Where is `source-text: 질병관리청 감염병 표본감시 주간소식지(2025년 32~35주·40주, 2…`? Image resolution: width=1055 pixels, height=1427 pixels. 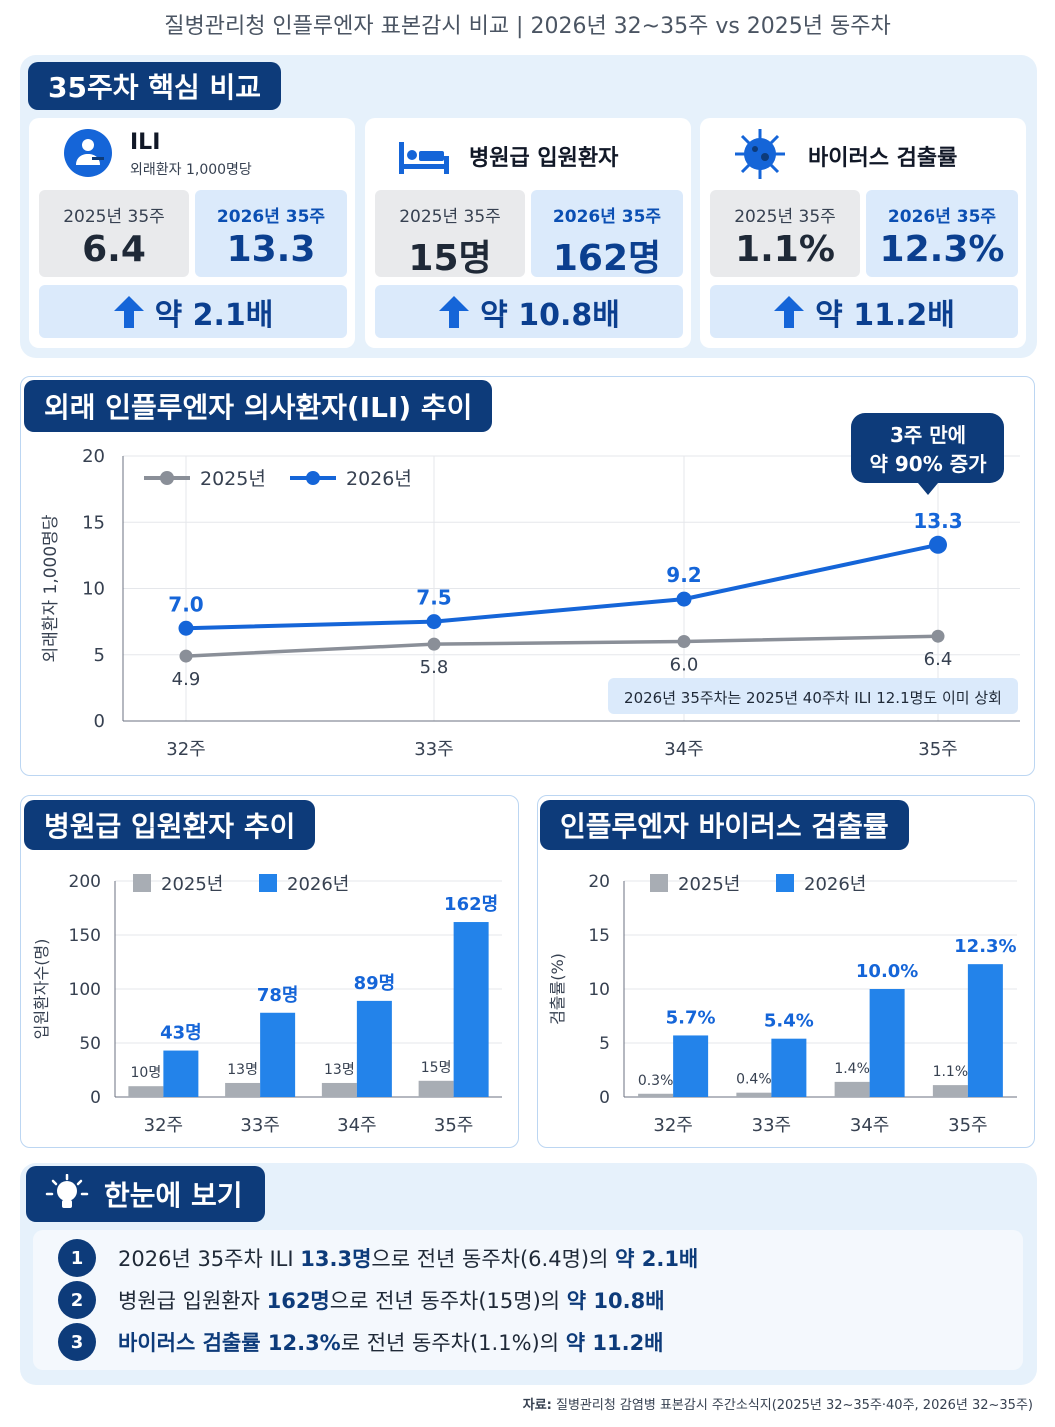 source-text: 질병관리청 감염병 표본감시 주간소식지(2025년 32~35주·40주, 2… is located at coordinates (794, 1405).